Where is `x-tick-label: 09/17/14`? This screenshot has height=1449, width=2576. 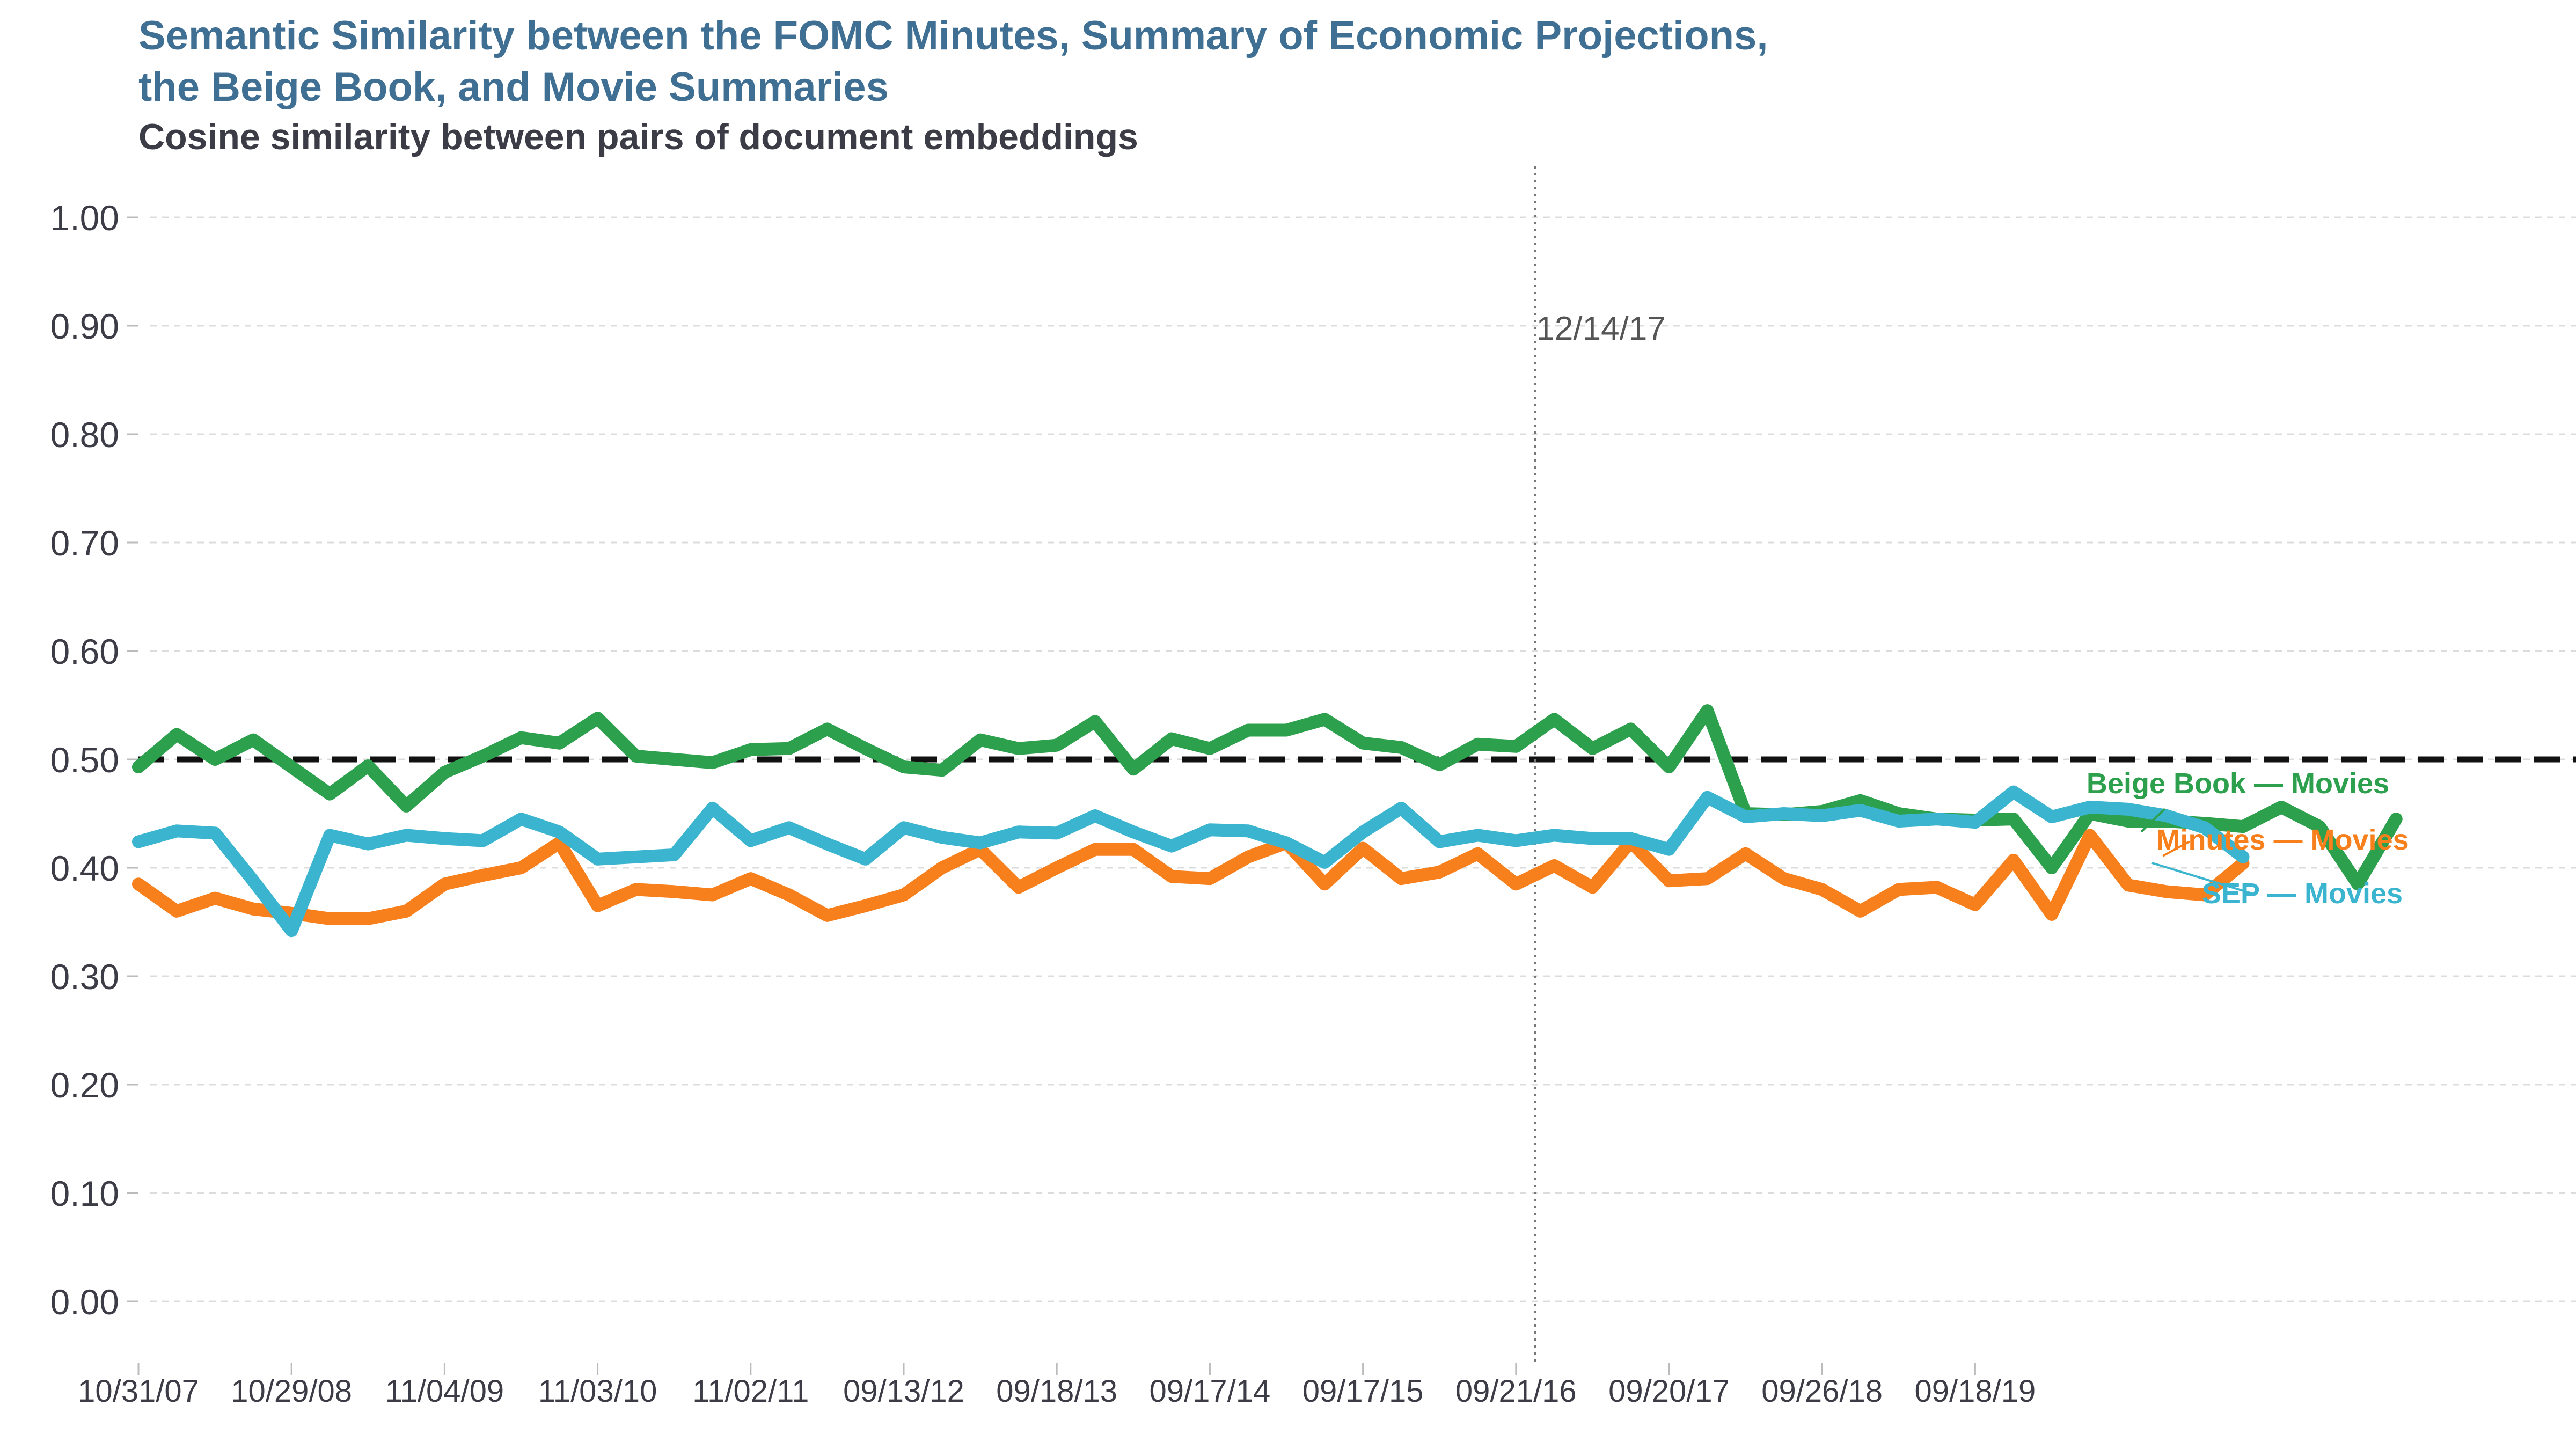 x-tick-label: 09/17/14 is located at coordinates (1210, 1391).